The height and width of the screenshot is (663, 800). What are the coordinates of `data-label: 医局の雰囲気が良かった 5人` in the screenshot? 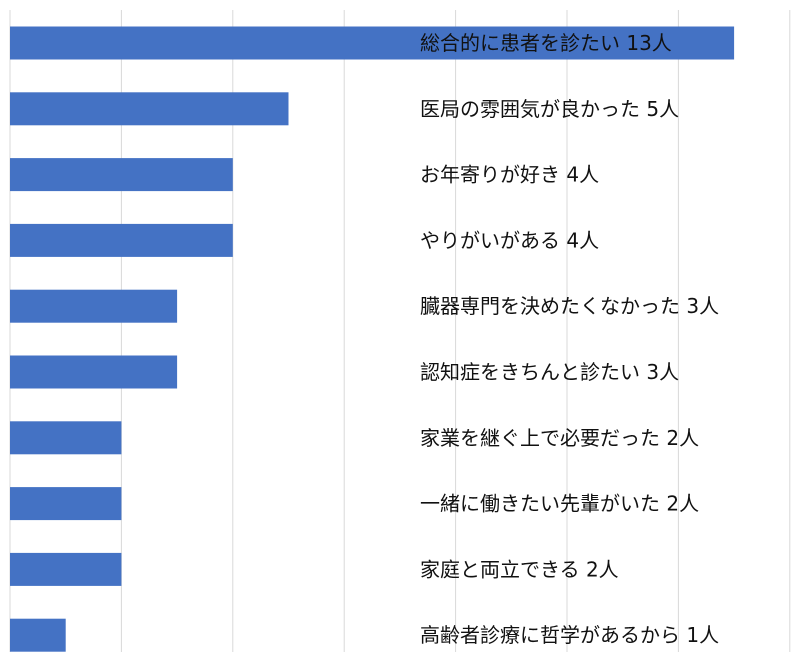 It's located at (549, 109).